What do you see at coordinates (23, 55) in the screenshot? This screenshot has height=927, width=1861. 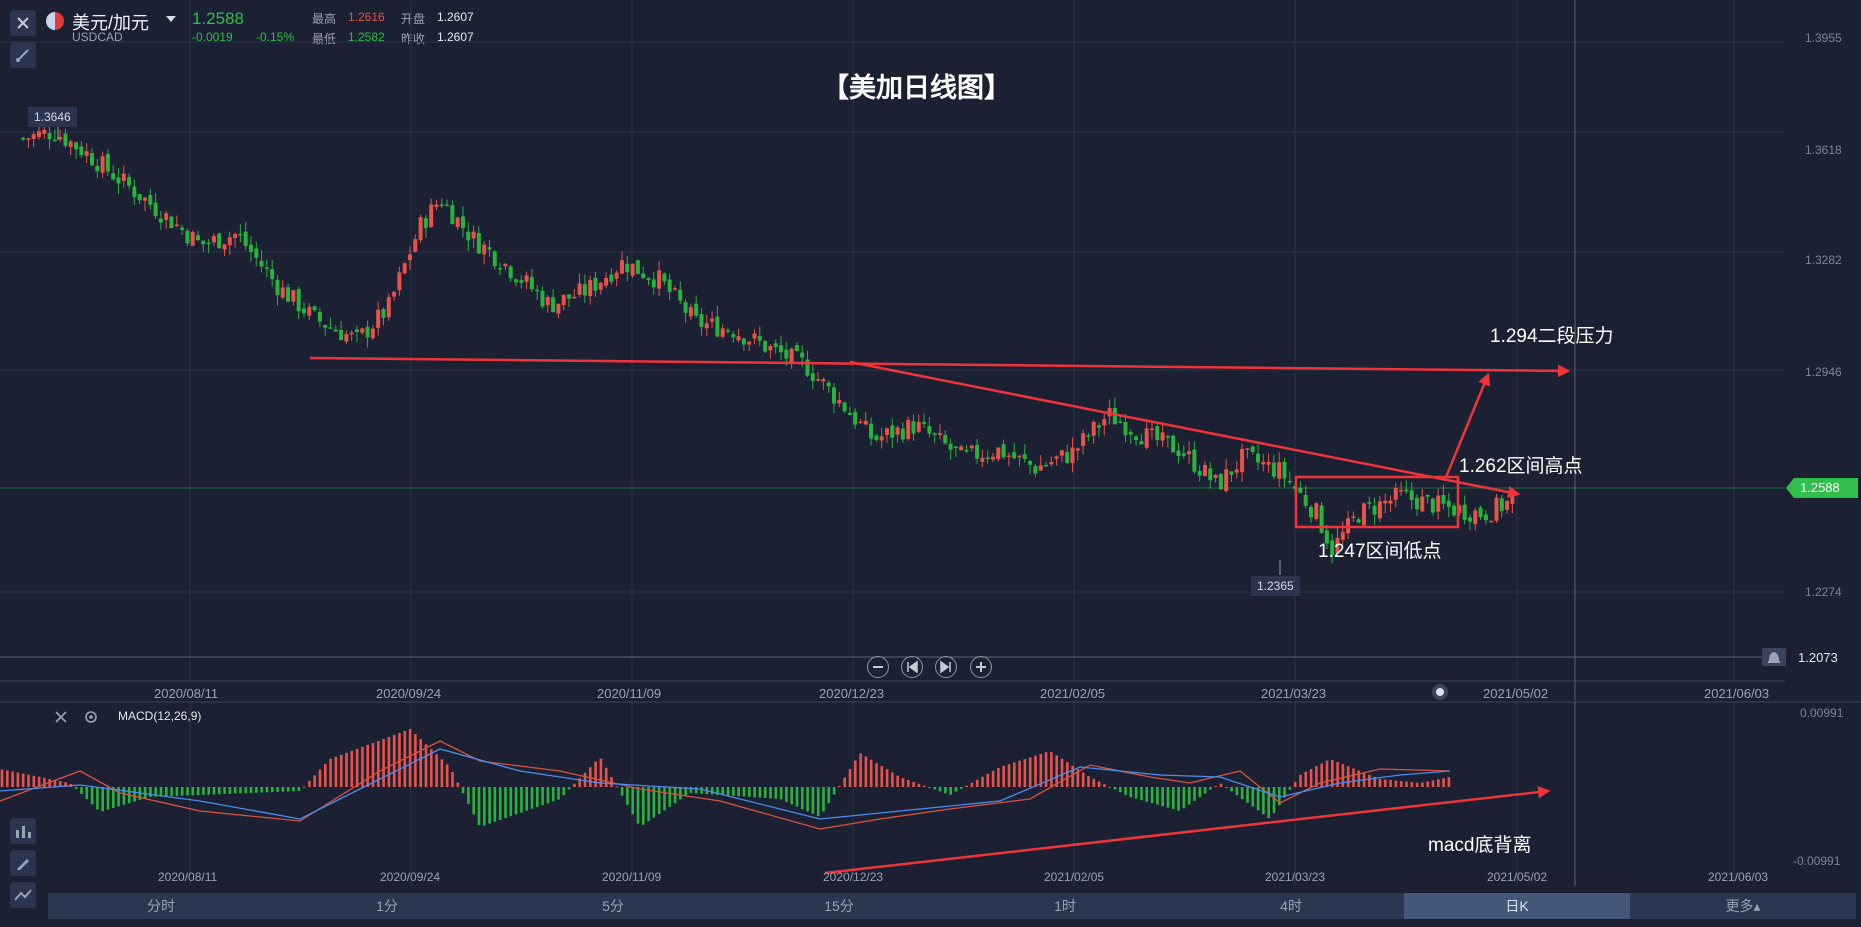 I see `draw-tool-icon` at bounding box center [23, 55].